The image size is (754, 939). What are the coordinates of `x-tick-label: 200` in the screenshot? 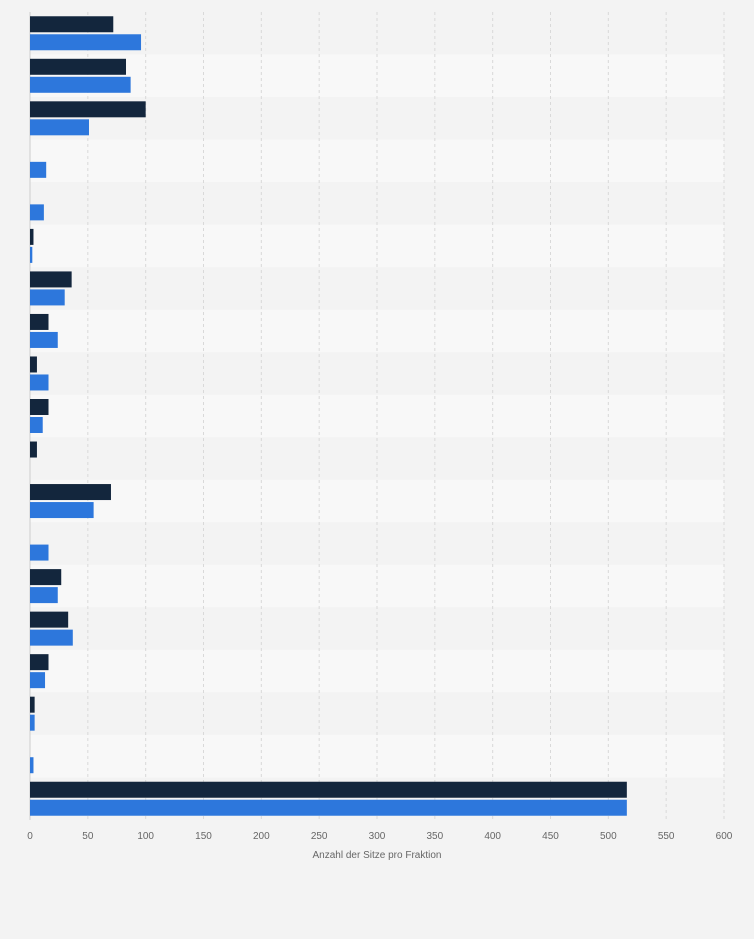 It's located at (261, 836).